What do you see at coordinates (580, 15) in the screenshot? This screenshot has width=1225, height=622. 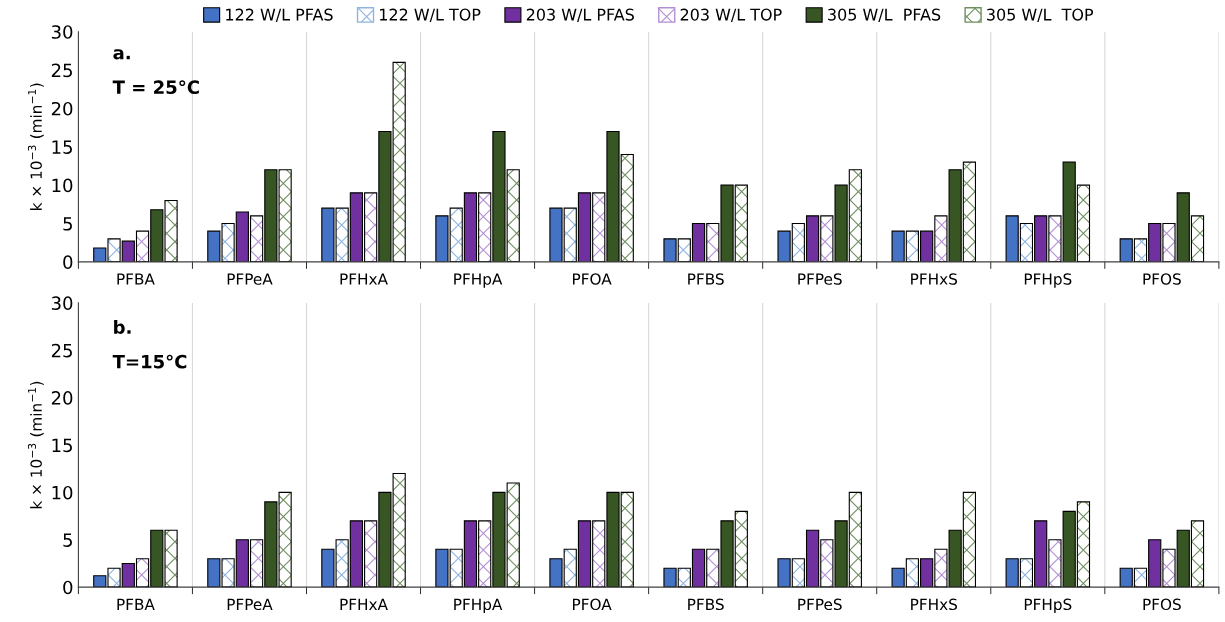 I see `legend-label: 203 W/L PFAS` at bounding box center [580, 15].